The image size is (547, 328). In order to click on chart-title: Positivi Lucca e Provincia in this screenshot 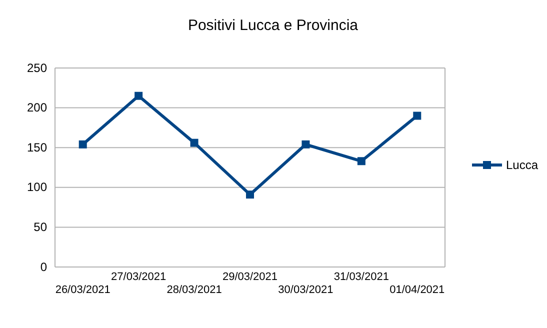, I will do `click(273, 25)`.